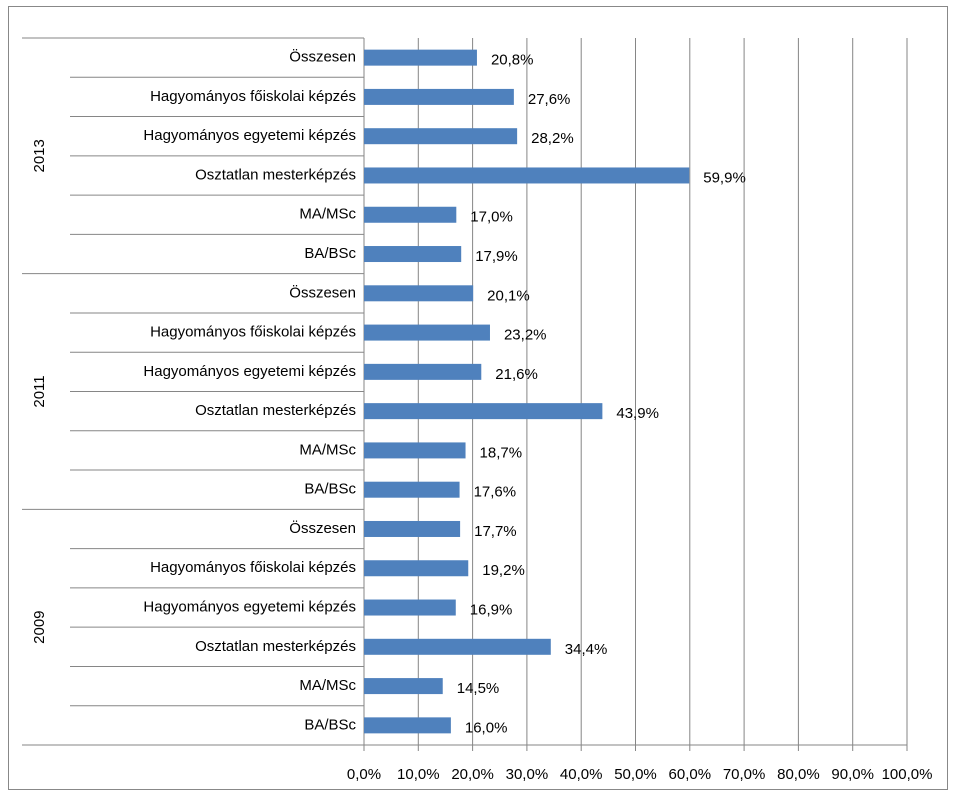 The width and height of the screenshot is (956, 798). What do you see at coordinates (525, 335) in the screenshot?
I see `value-label: 23,2%` at bounding box center [525, 335].